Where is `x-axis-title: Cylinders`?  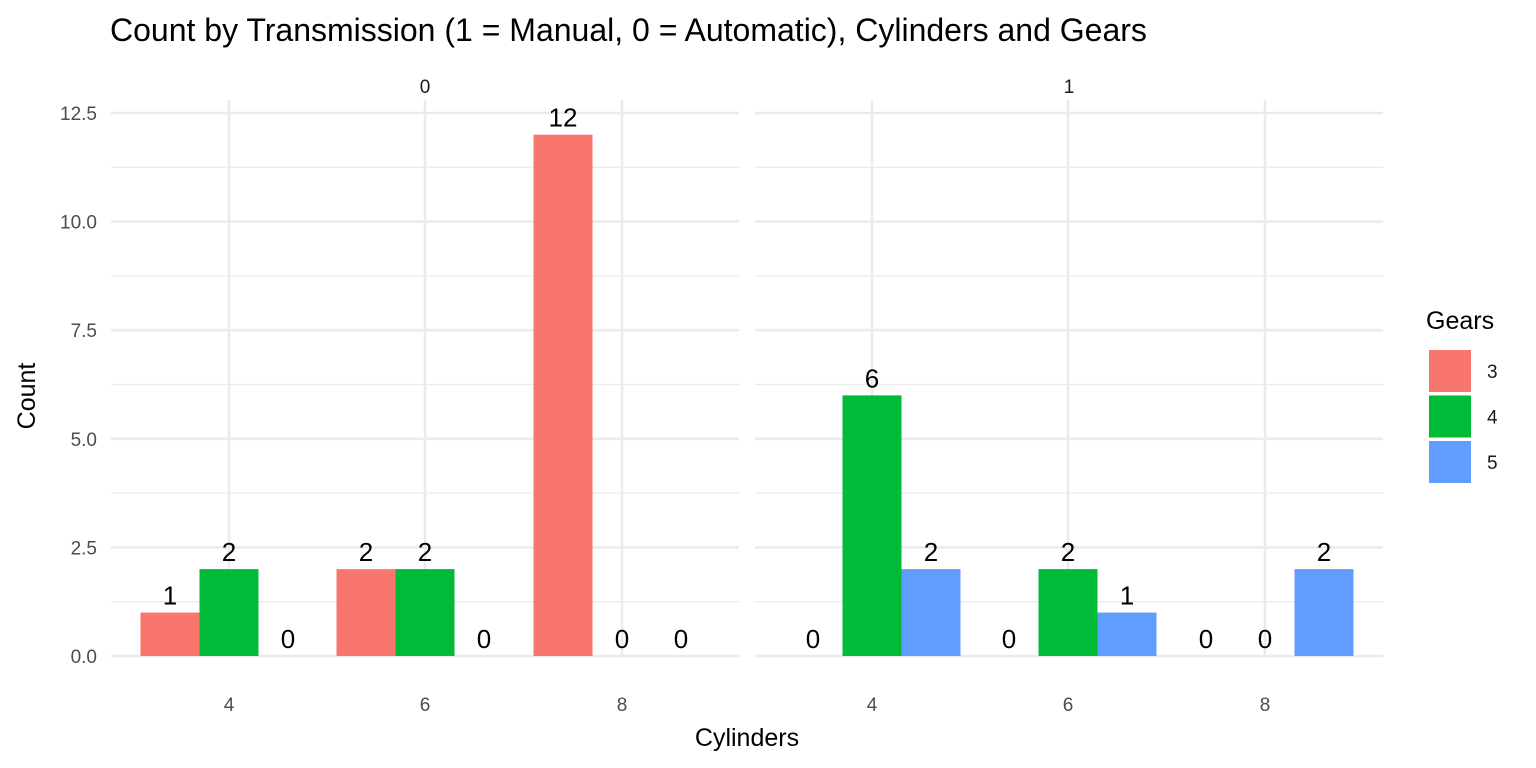 x-axis-title: Cylinders is located at coordinates (747, 738).